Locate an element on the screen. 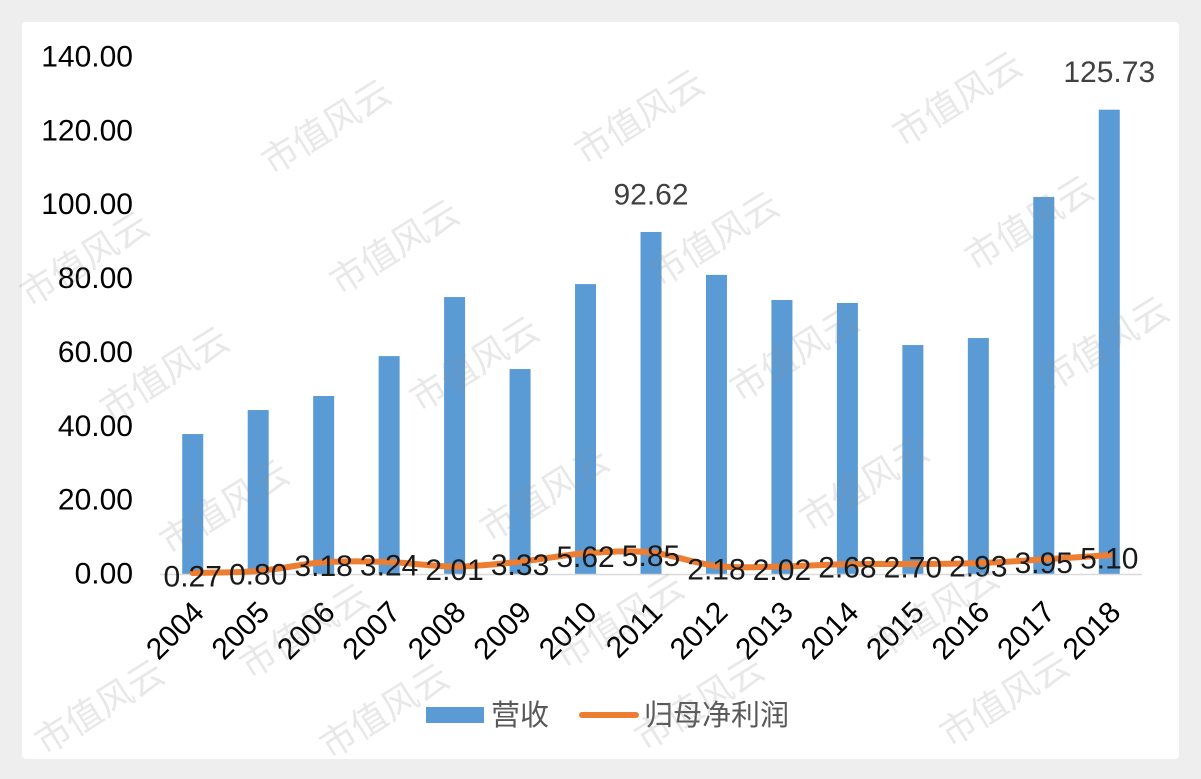  net-profit-data-label-2005: 0.80 is located at coordinates (258, 575).